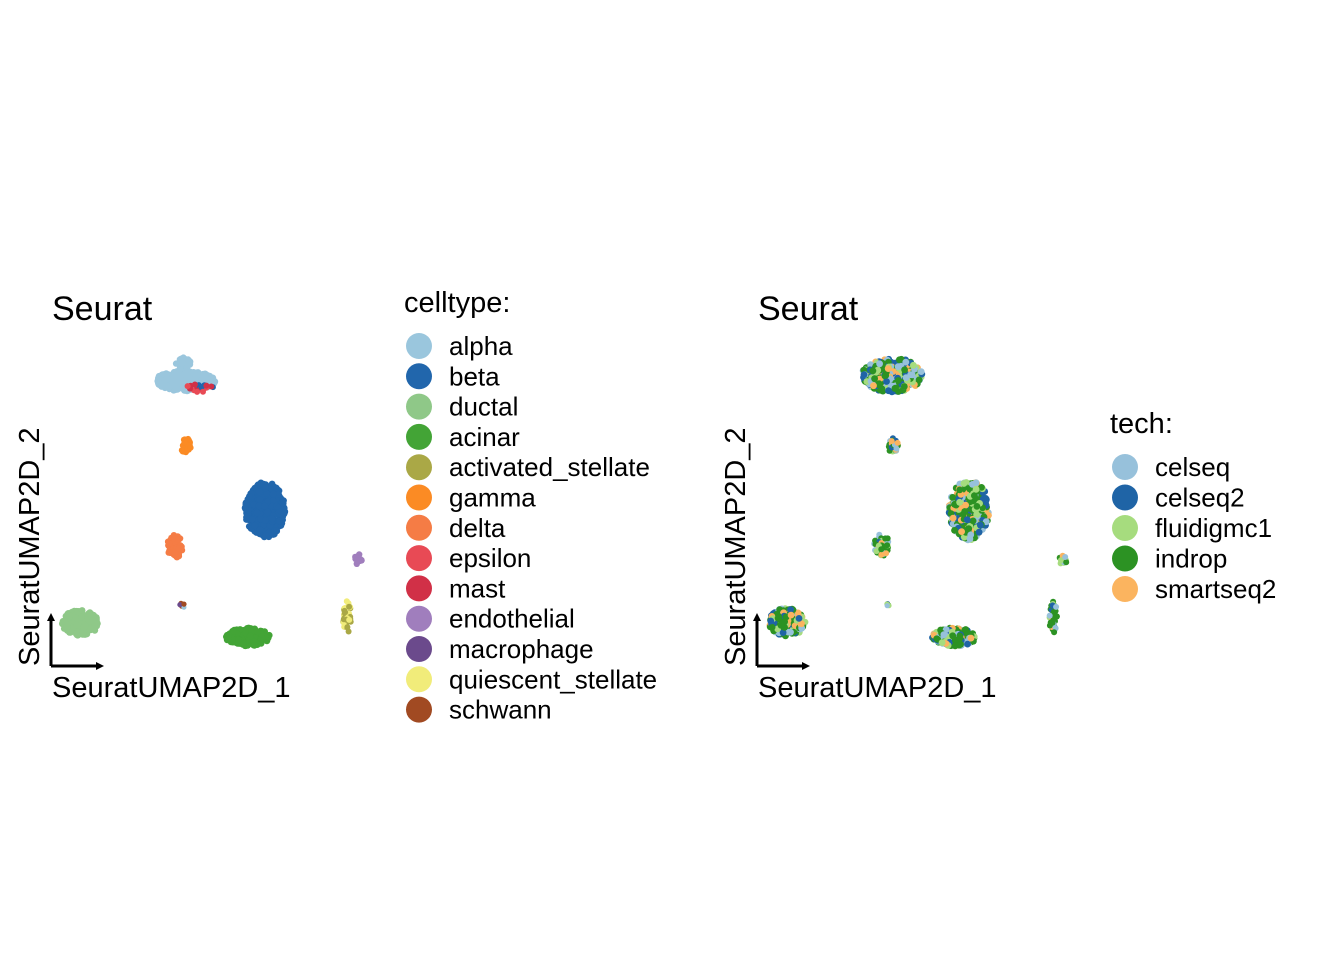  What do you see at coordinates (918, 502) in the screenshot?
I see `scatter-plot-area` at bounding box center [918, 502].